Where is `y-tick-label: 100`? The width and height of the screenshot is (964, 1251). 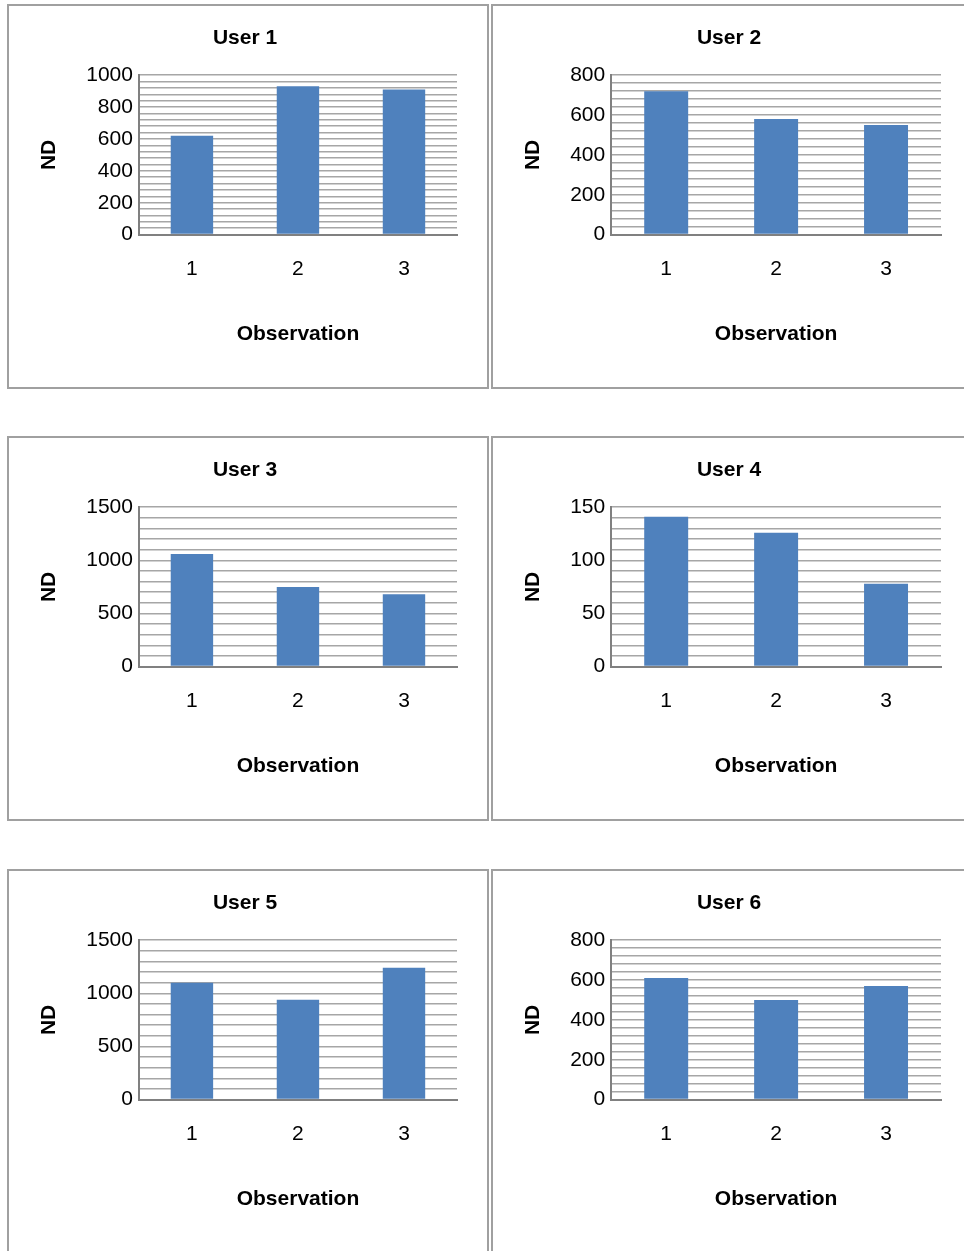
y-tick-label: 100 is located at coordinates (588, 559).